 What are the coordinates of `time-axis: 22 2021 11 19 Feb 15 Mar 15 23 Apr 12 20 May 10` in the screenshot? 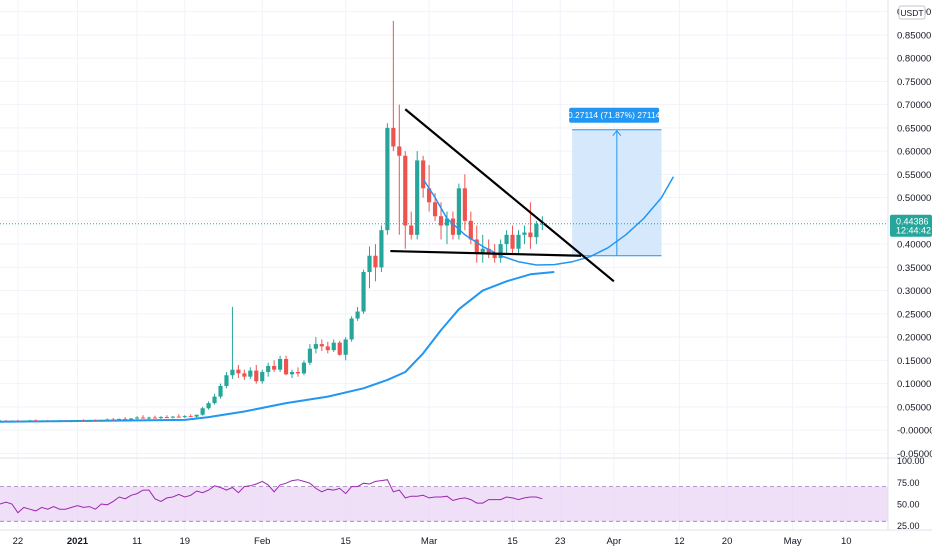 It's located at (432, 541).